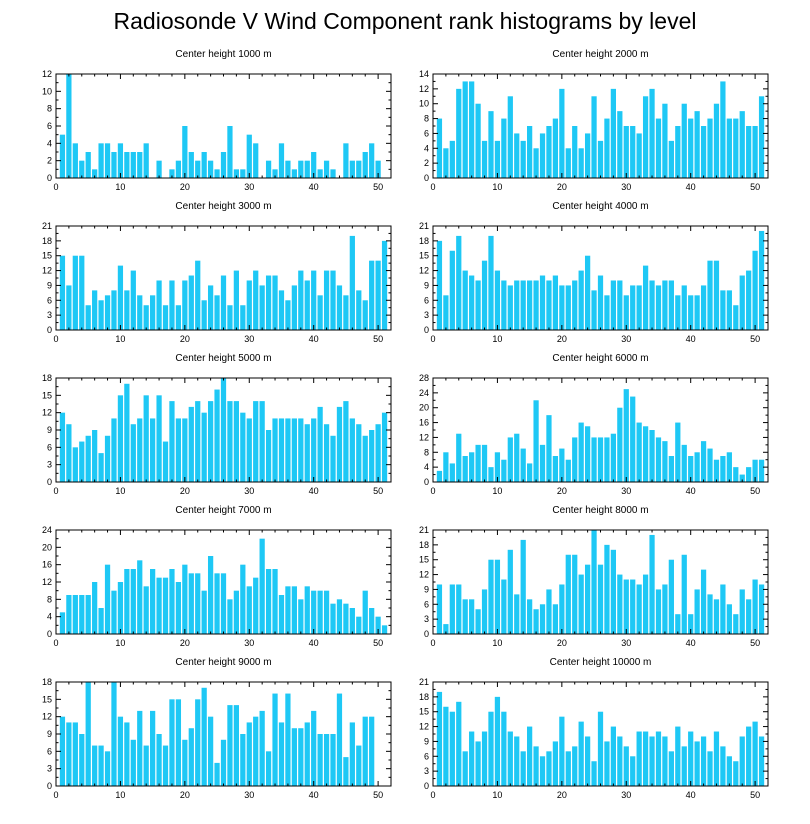  What do you see at coordinates (426, 771) in the screenshot?
I see `y-tick-label: 3` at bounding box center [426, 771].